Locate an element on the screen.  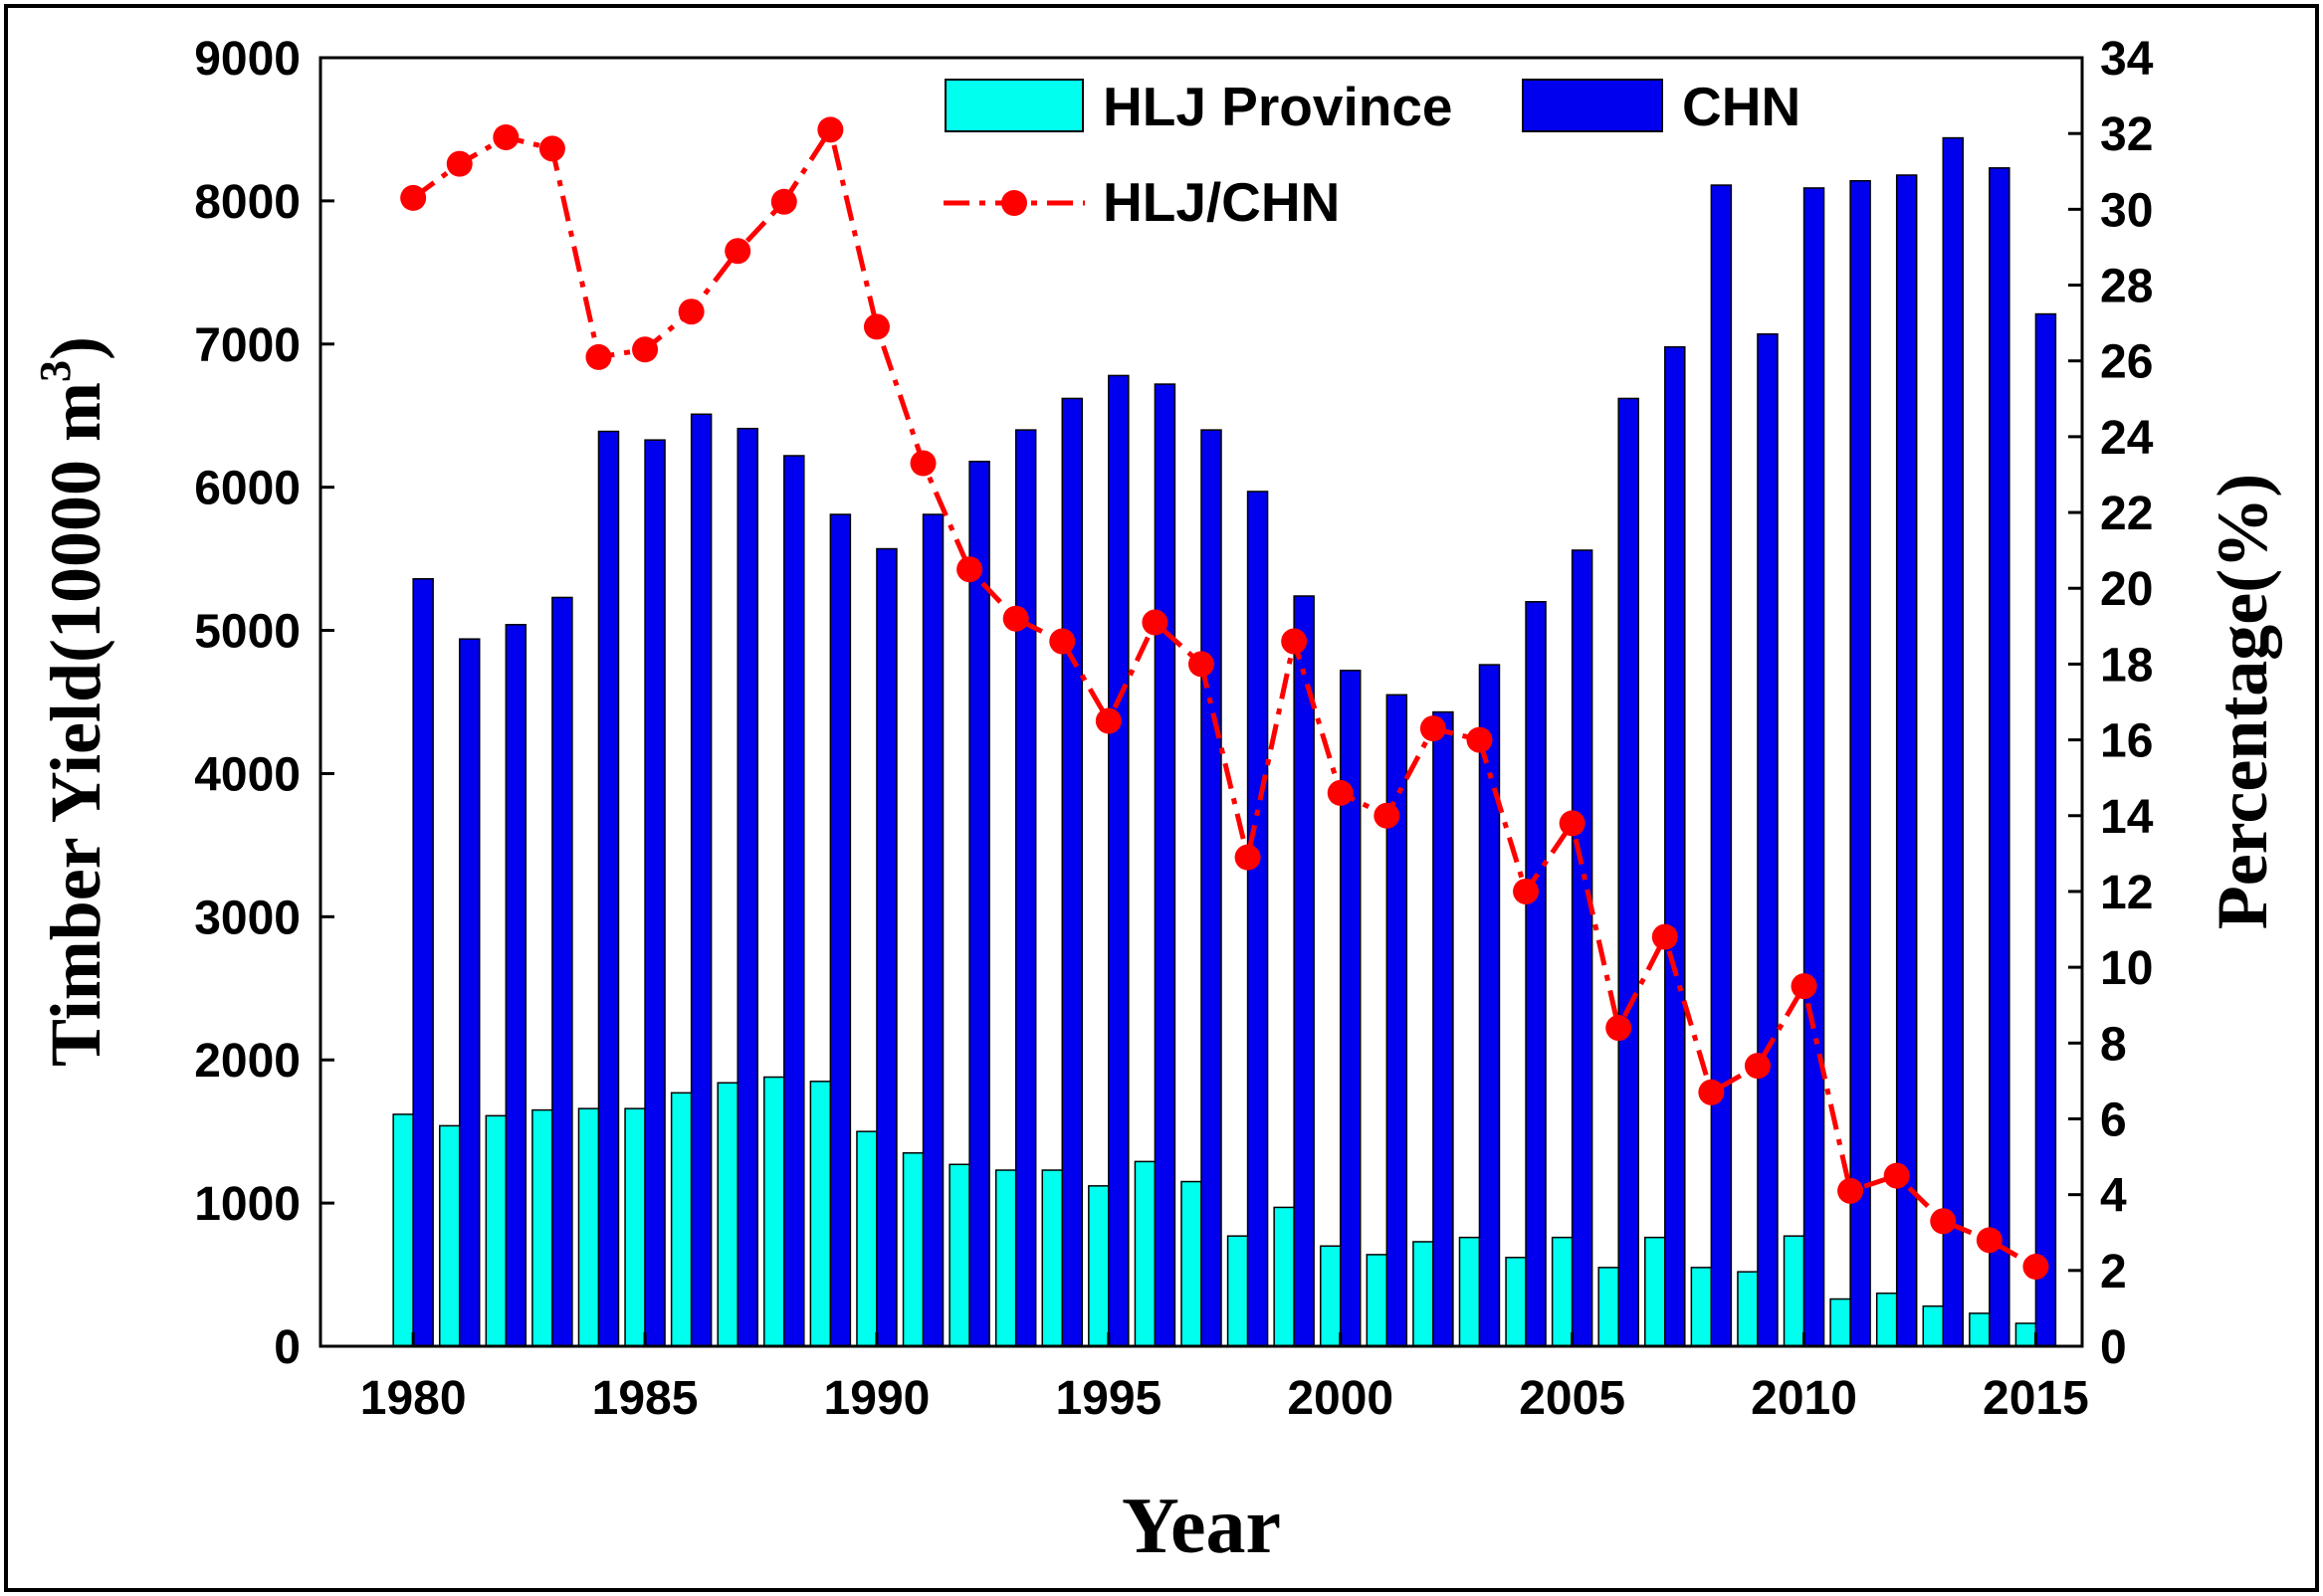
y-axis-title-close: ) is located at coordinates (75, 348).